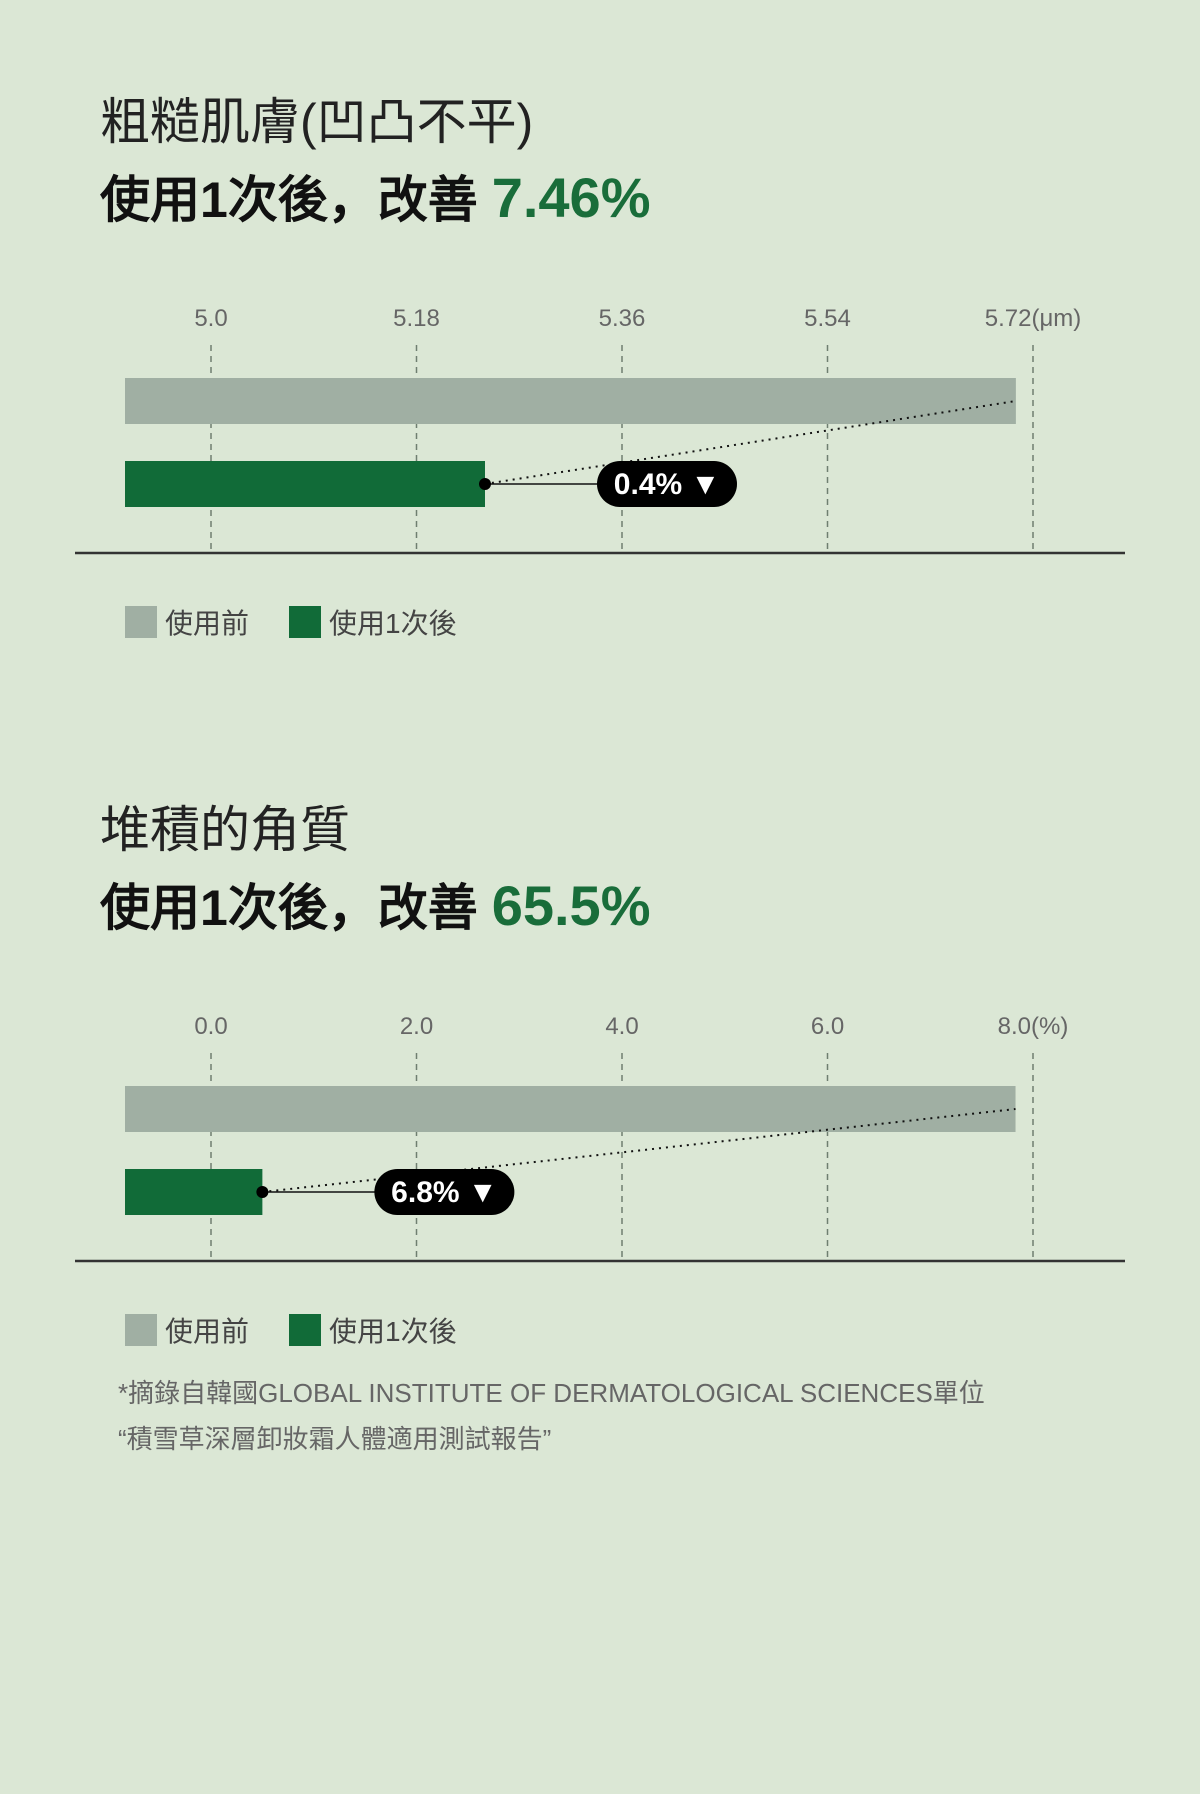  I want to click on improvement-value: 7.46%, so click(571, 197).